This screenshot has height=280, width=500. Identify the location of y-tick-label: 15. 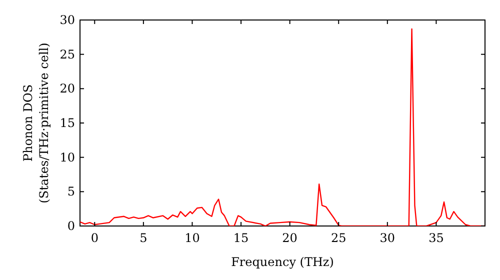
(67, 123).